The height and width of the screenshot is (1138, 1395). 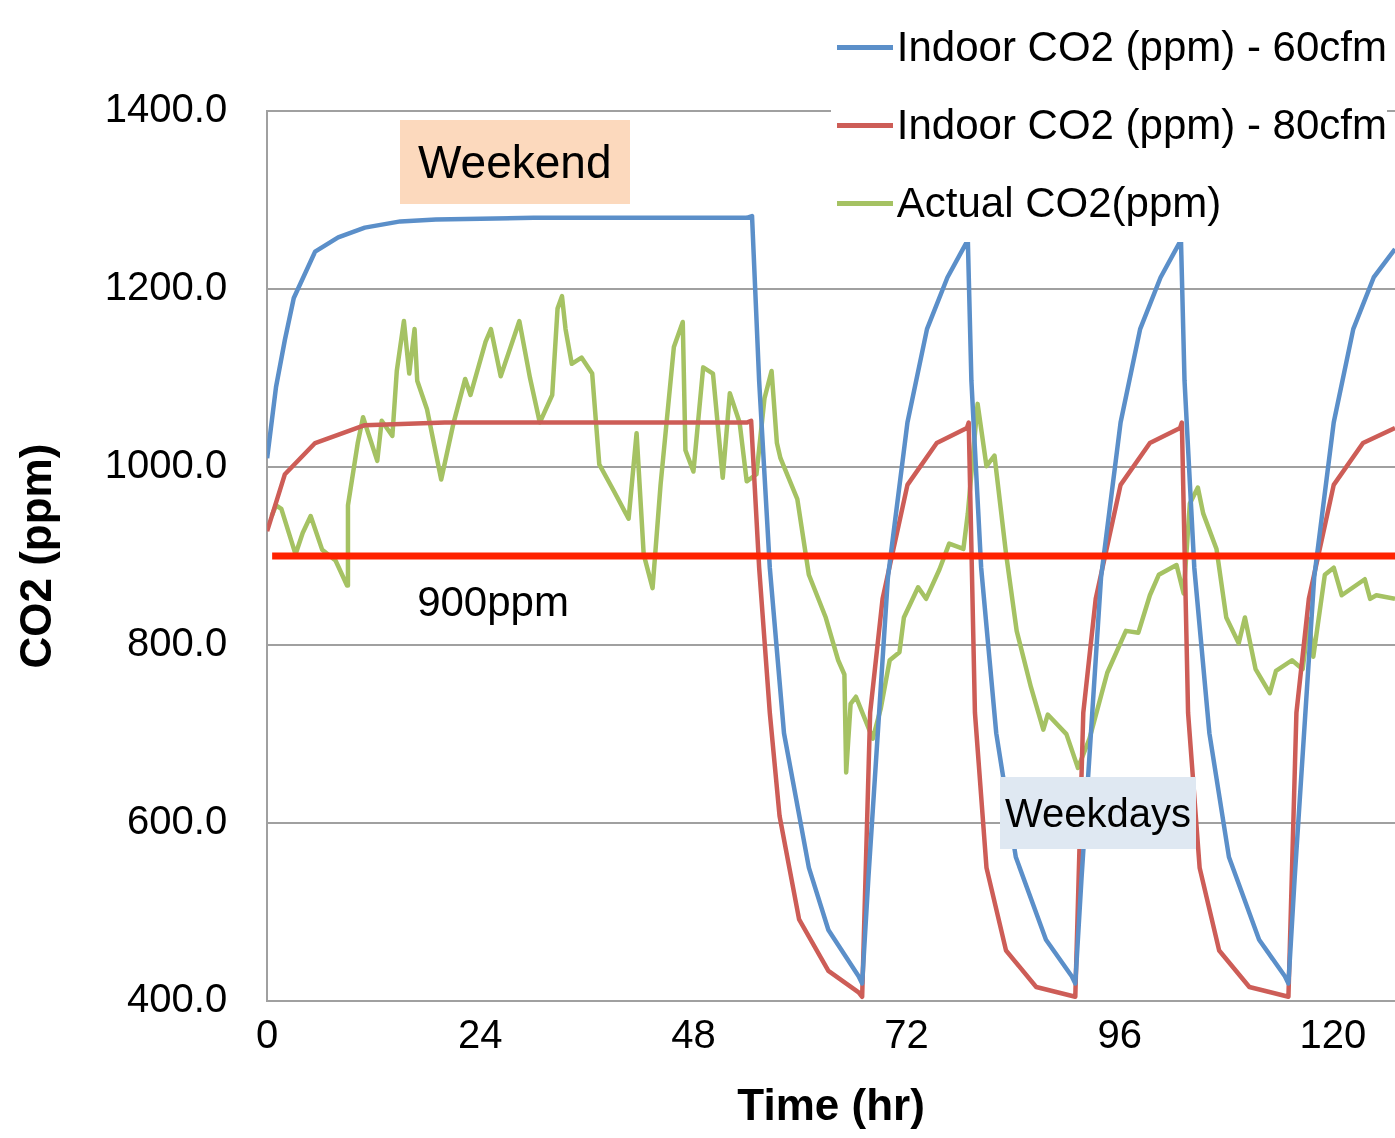 I want to click on x-axis-title: Time (hr), so click(x=831, y=1104).